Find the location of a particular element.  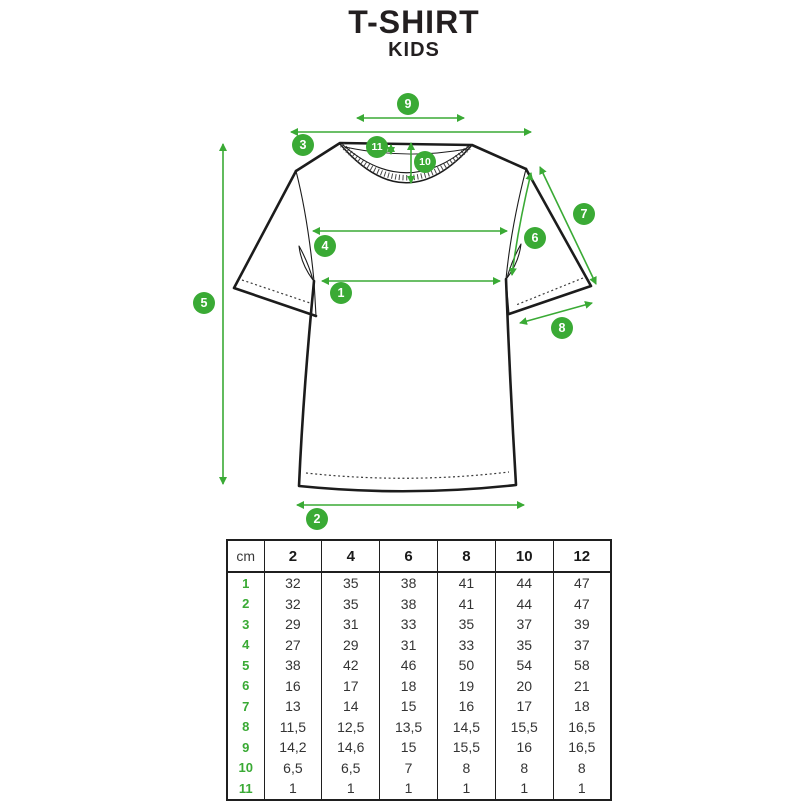

size-value-cell: 14,6 is located at coordinates (351, 747).